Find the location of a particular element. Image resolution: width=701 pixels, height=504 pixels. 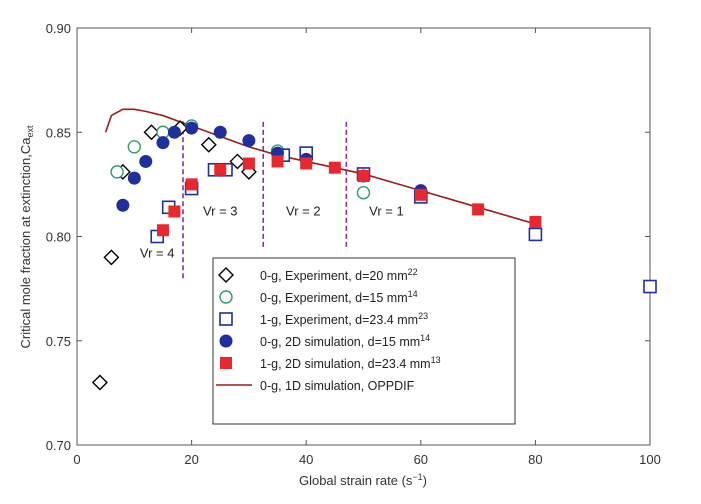

legend-item: 1-g, 2D simulation, d=23.4 mm13 is located at coordinates (330, 363).